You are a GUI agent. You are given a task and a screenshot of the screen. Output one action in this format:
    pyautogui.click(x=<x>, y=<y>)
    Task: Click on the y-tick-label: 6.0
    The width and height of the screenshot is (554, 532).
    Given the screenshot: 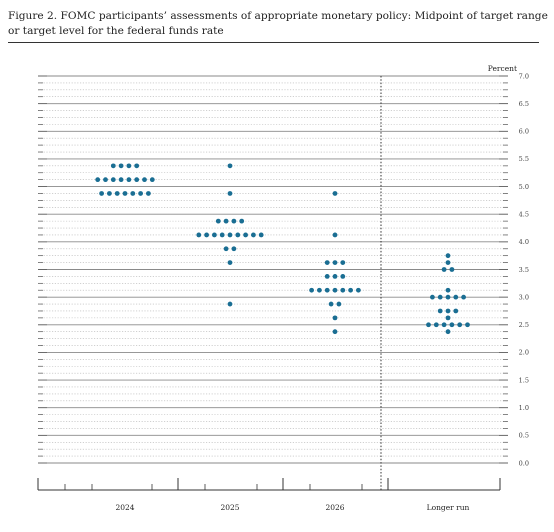 What is the action you would take?
    pyautogui.click(x=524, y=132)
    